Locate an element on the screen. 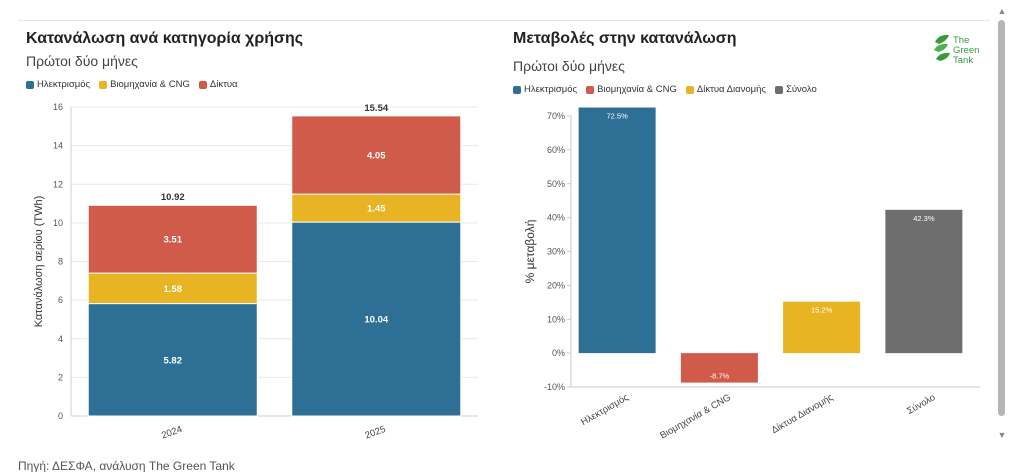 This screenshot has height=472, width=1024. legend-label: Δίκτυα is located at coordinates (223, 84).